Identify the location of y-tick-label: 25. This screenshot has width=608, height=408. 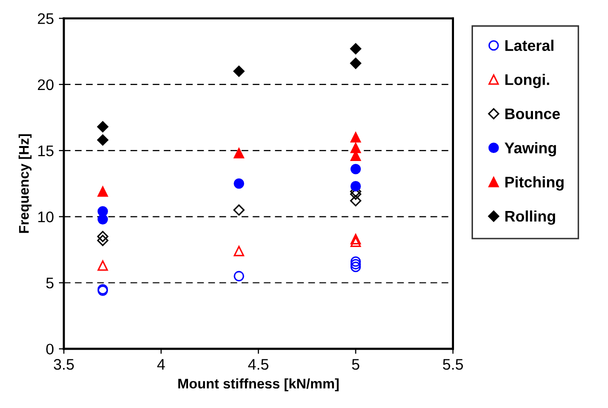
(46, 18).